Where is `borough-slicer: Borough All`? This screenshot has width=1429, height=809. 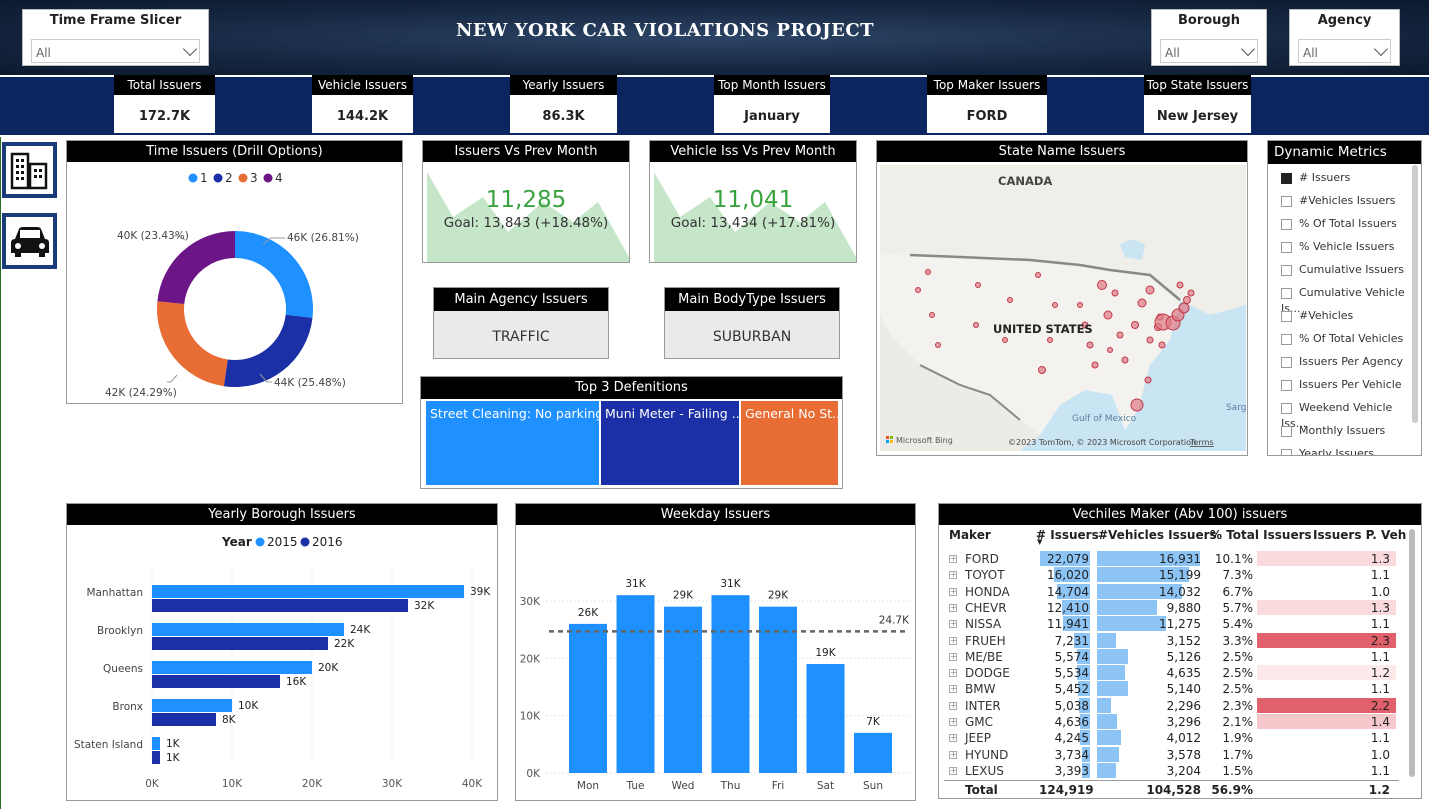
borough-slicer: Borough All is located at coordinates (1209, 37).